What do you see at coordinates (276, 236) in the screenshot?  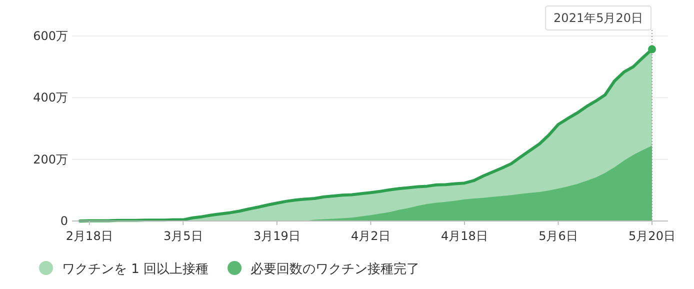 I see `x-tick-label: 3月19日` at bounding box center [276, 236].